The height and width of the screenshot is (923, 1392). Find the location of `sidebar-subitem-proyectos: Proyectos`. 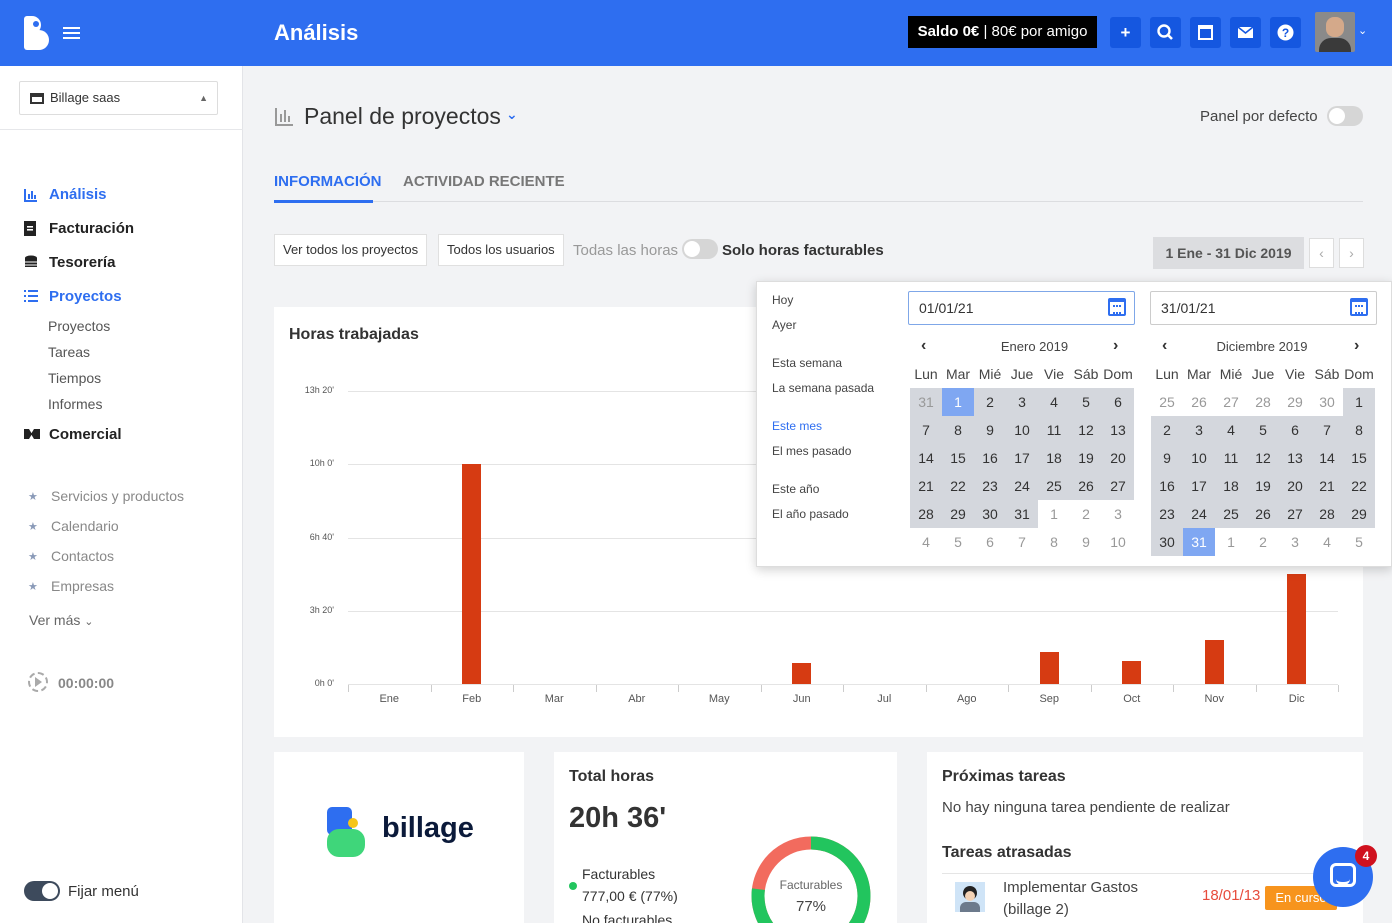

sidebar-subitem-proyectos: Proyectos is located at coordinates (79, 326).